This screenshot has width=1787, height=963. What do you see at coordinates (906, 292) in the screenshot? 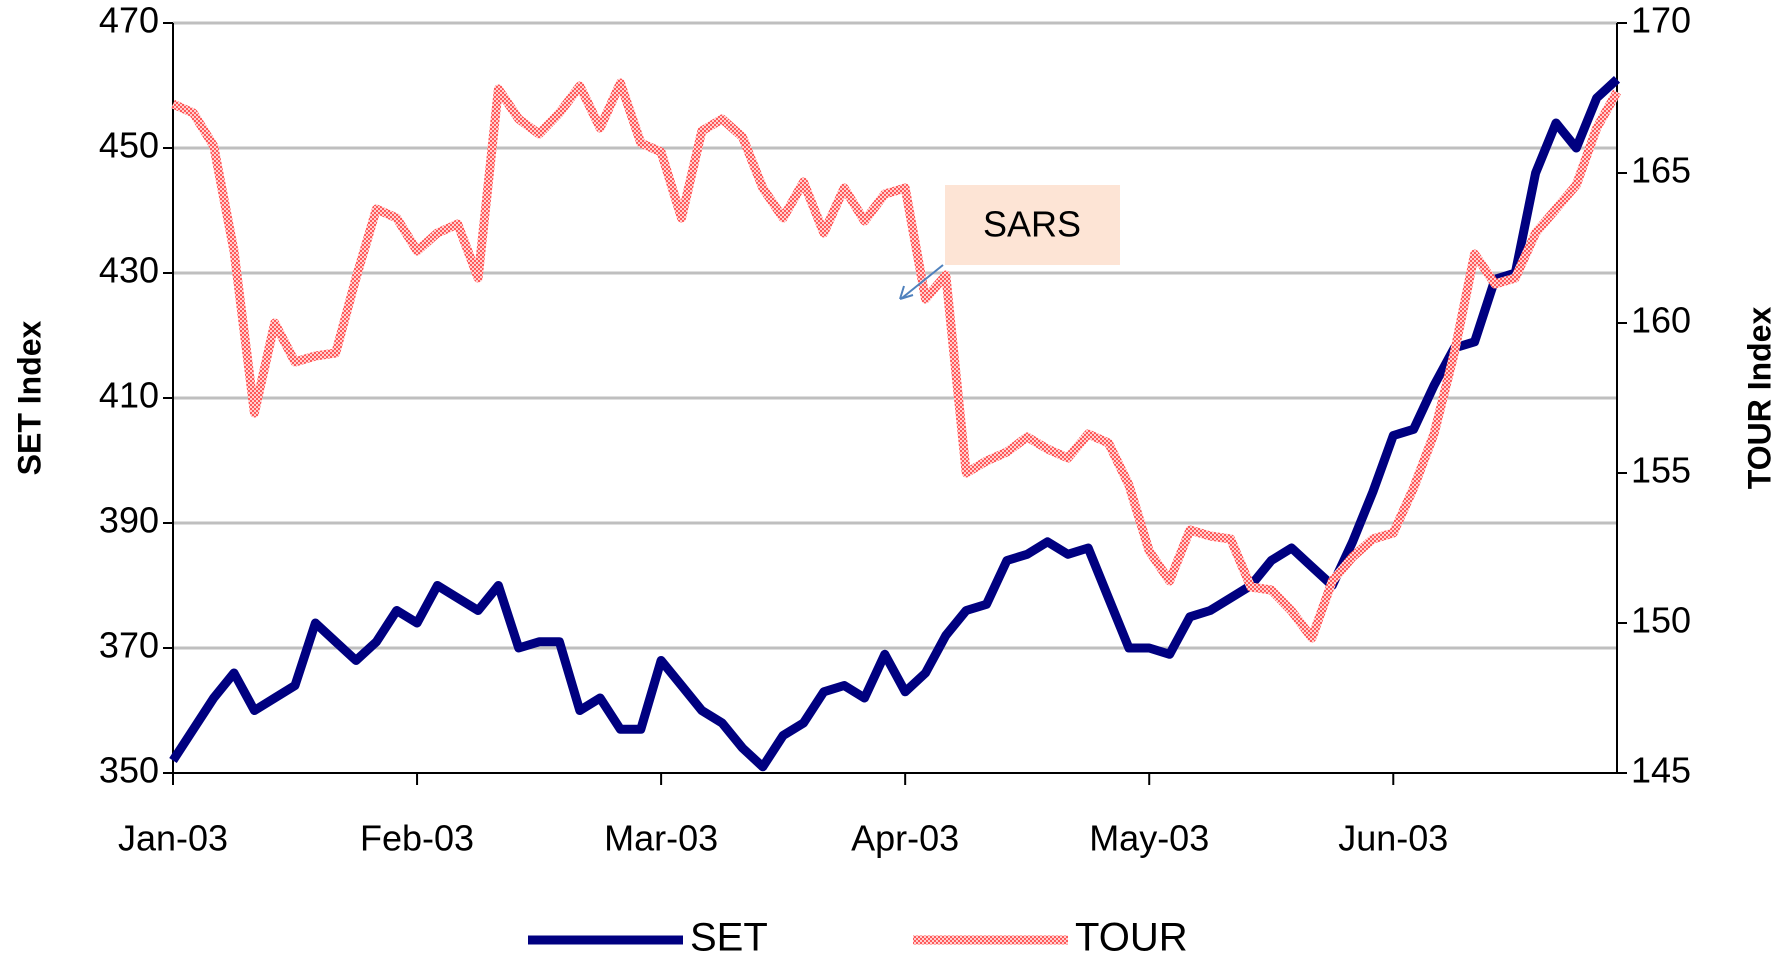
I see `annotation-arrowhead` at bounding box center [906, 292].